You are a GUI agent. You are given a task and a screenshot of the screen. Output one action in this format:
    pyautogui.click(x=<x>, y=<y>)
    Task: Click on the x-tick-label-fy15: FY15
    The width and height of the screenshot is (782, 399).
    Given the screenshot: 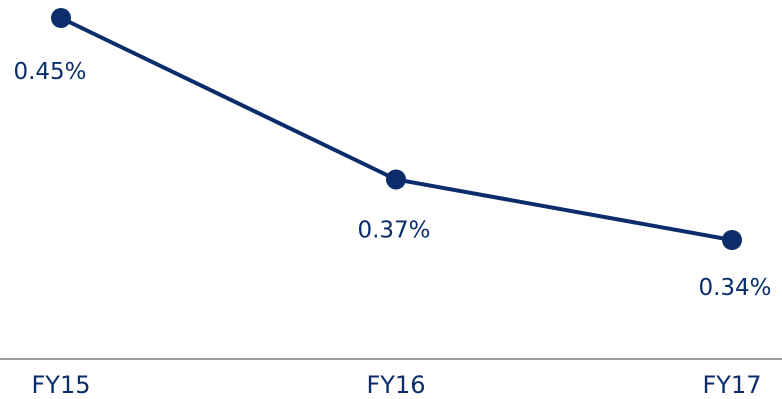 What is the action you would take?
    pyautogui.click(x=60, y=385)
    